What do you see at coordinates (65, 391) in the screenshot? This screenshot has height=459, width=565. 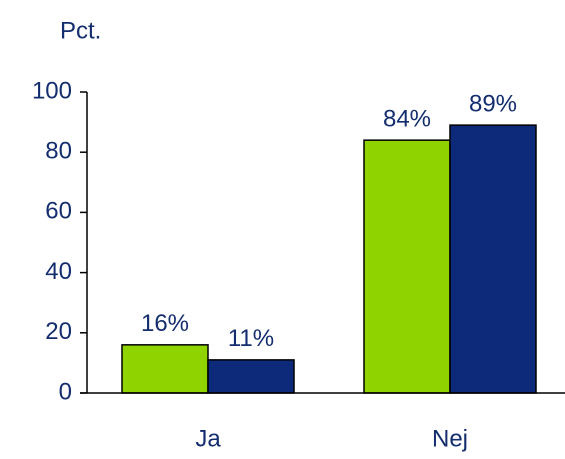 I see `y-tick-label: 0` at bounding box center [65, 391].